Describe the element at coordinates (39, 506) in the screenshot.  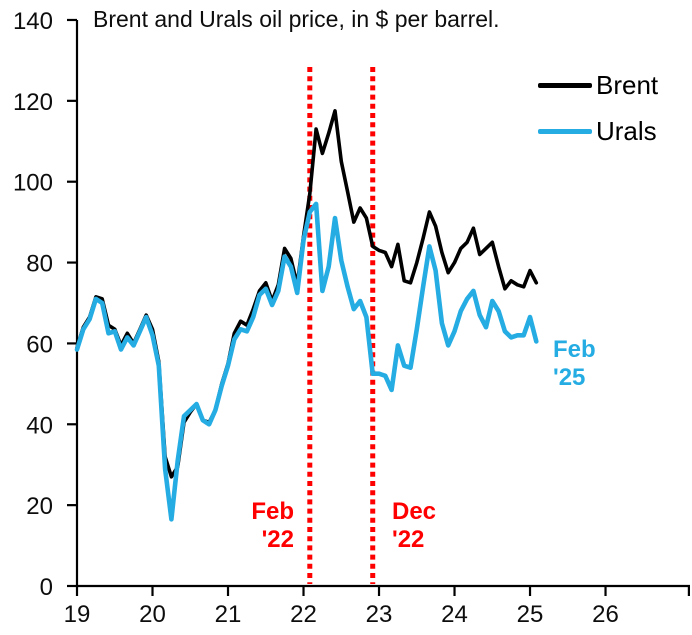
I see `y-tick-label: 20` at that location.